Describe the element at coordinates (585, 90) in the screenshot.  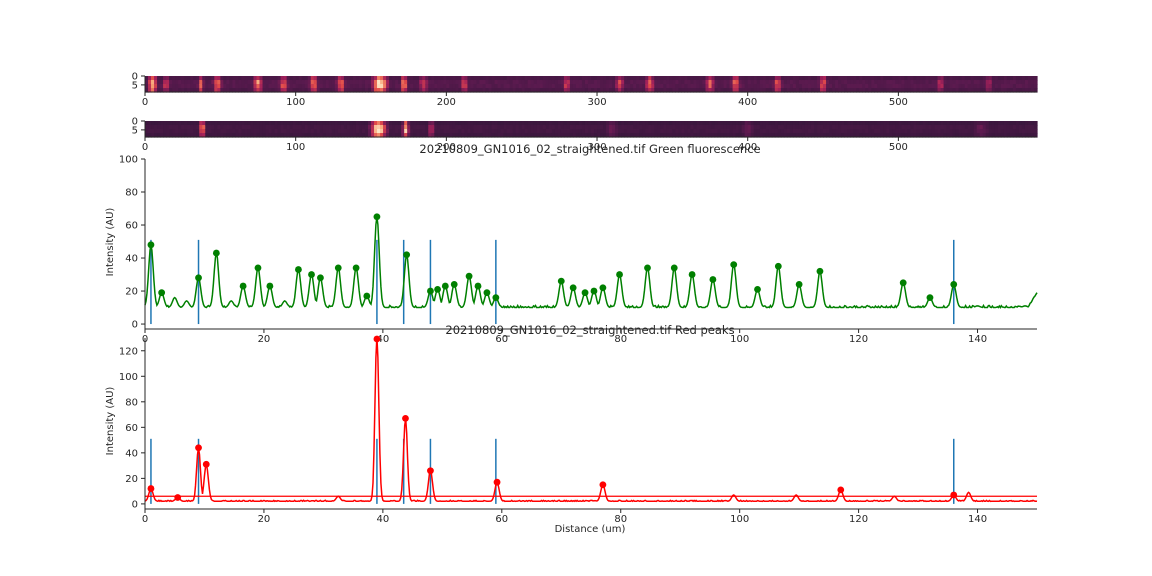
I see `green-image-strip-panel: 0 100 200 300 400 500 05` at that location.